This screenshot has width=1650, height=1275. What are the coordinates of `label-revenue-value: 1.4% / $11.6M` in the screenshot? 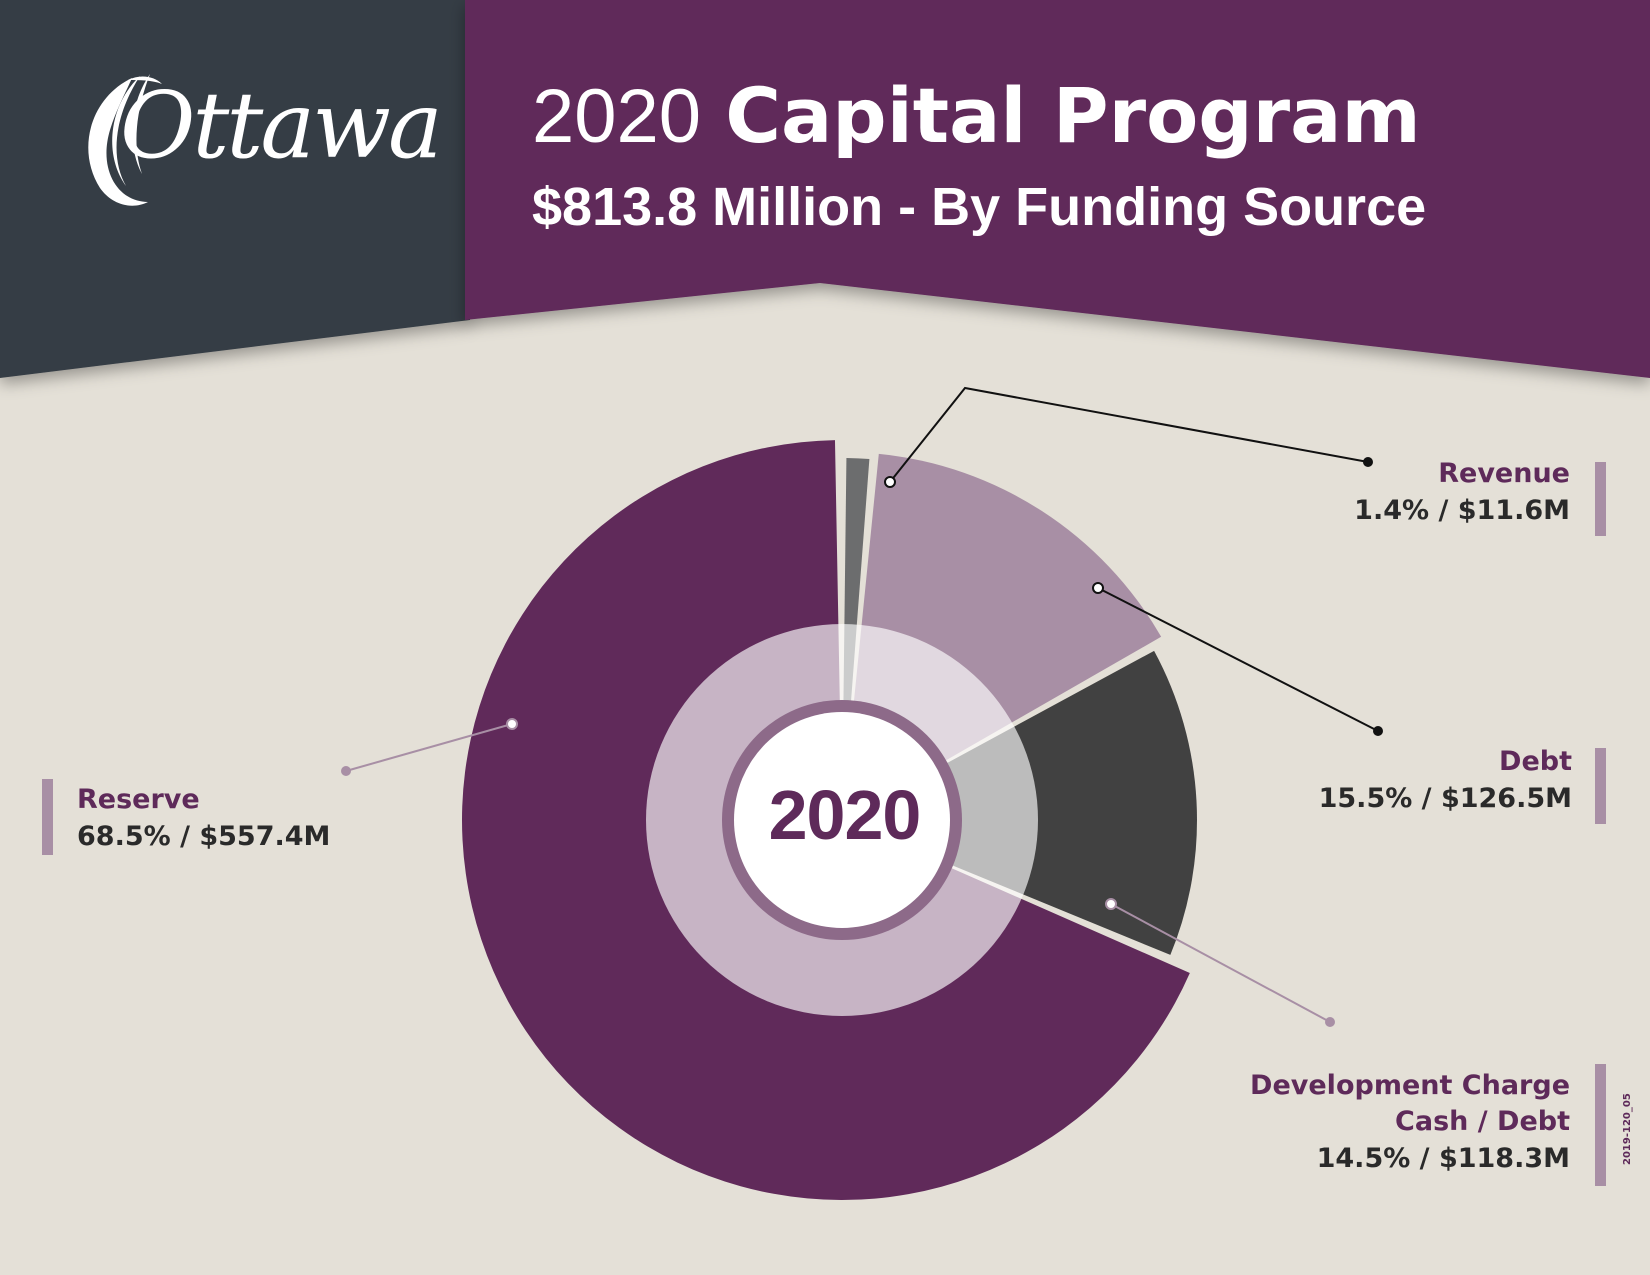 It's located at (1462, 510).